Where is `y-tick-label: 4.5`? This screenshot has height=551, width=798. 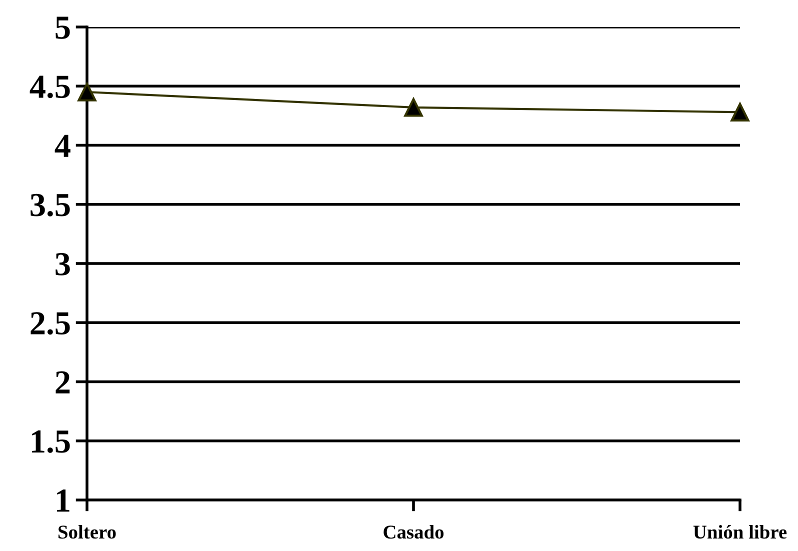 y-tick-label: 4.5 is located at coordinates (50, 87).